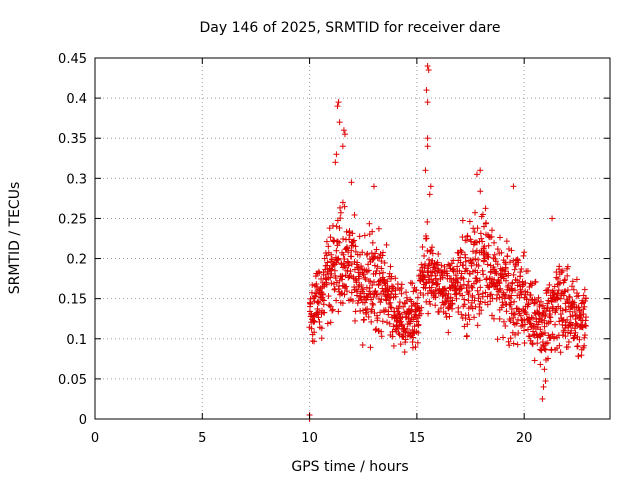  I want to click on x-tick-label: 10, so click(309, 438).